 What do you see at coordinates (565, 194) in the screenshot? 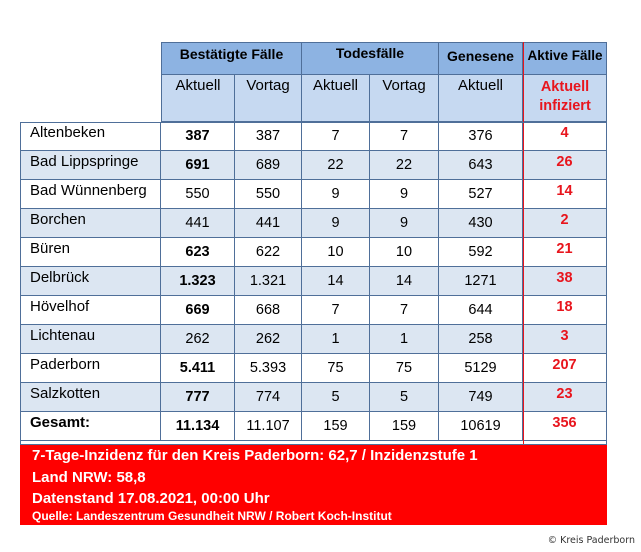
I see `cell-aktiv: 14` at bounding box center [565, 194].